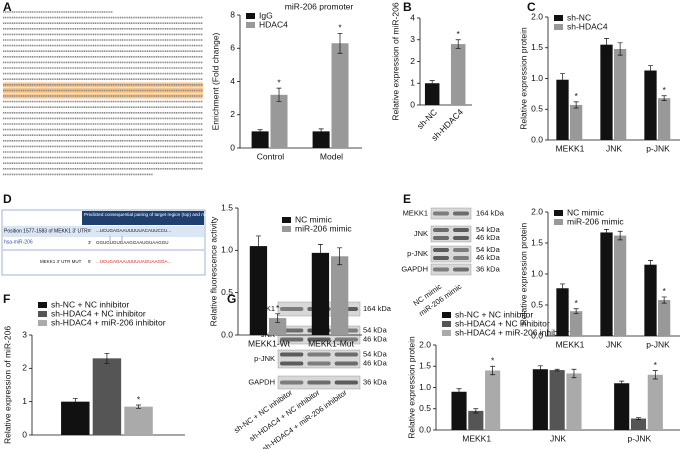 This screenshot has height=449, width=685. What do you see at coordinates (46, 231) in the screenshot?
I see `row-name: Position 1577-1583 of MEKK1 3' UTR` at bounding box center [46, 231].